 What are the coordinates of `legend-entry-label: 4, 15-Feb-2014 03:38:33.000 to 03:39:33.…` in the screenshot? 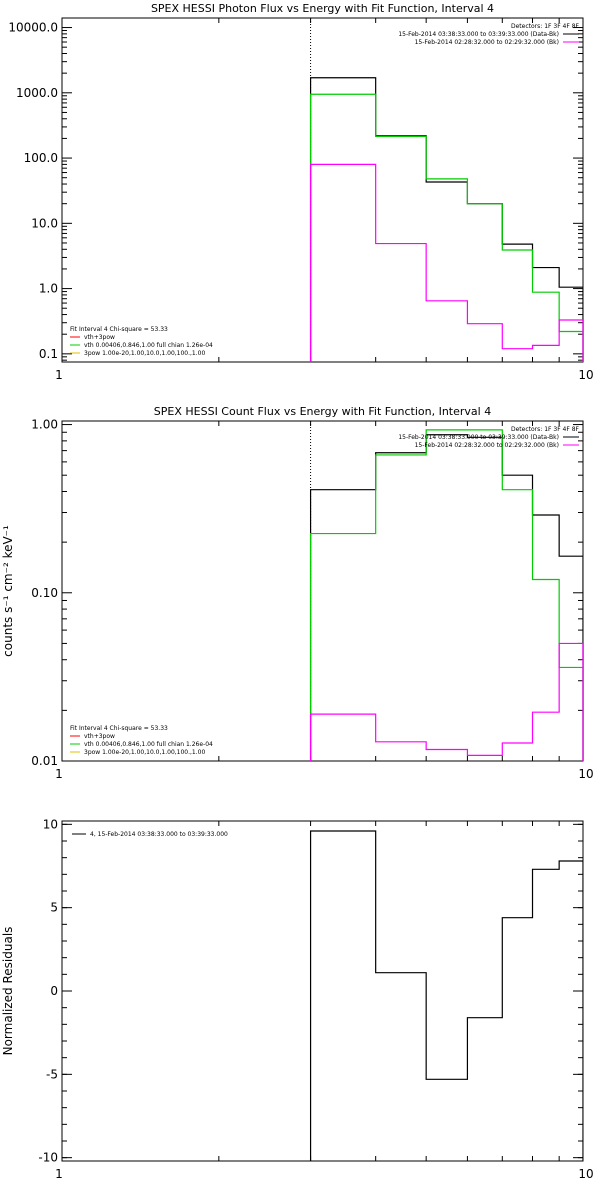 It's located at (159, 834).